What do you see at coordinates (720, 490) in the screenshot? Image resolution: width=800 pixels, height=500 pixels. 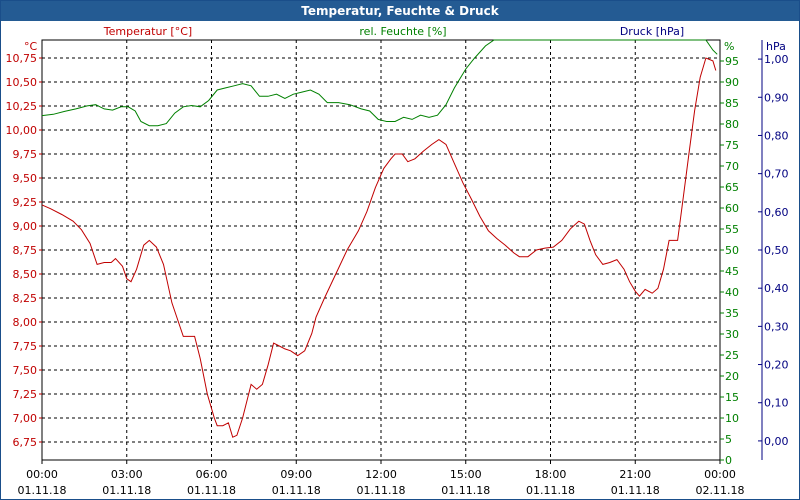 I see `x-tick-label-date: 02.11.18` at bounding box center [720, 490].